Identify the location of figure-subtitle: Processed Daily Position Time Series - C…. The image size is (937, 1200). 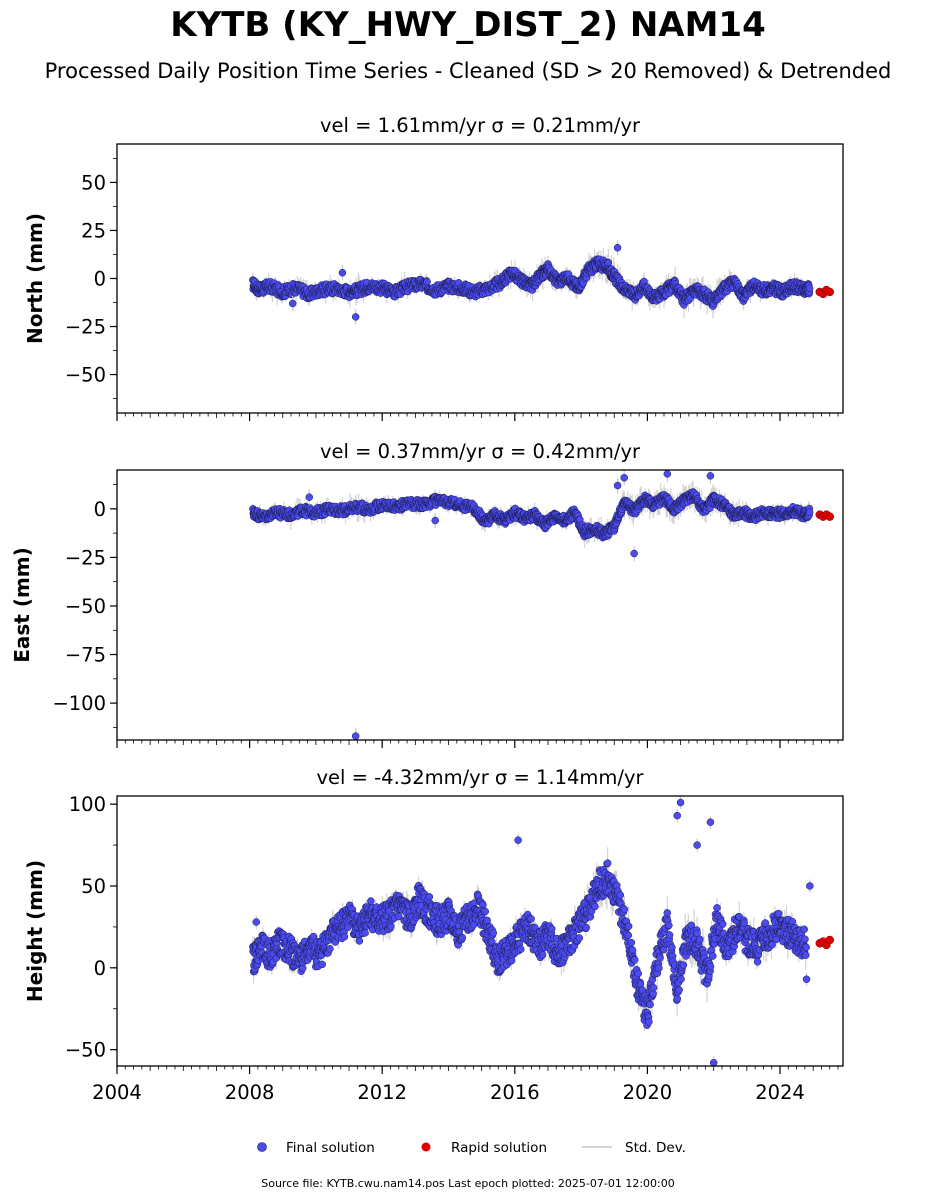
(468, 71).